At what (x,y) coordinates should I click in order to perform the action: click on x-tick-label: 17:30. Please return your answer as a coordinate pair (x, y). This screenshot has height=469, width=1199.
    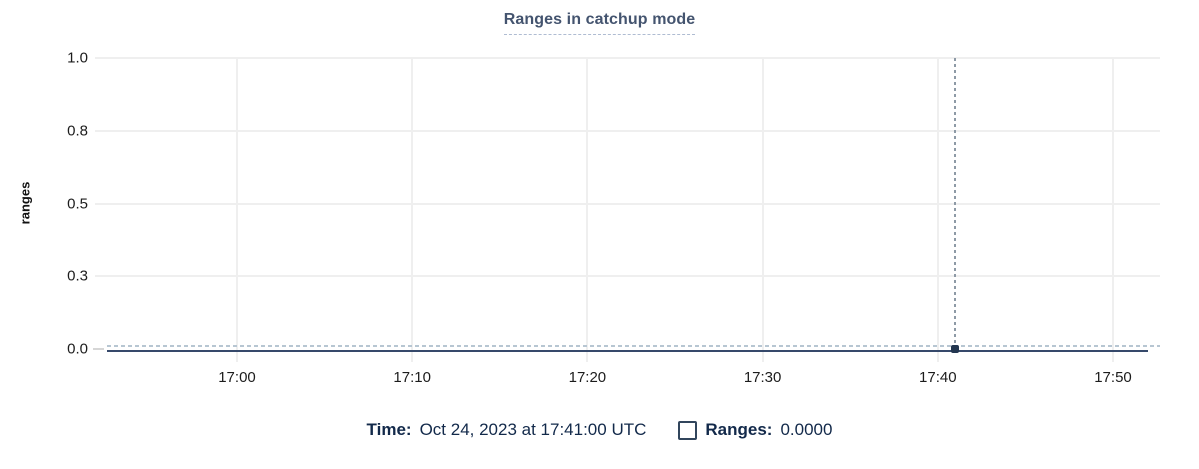
    Looking at the image, I should click on (762, 377).